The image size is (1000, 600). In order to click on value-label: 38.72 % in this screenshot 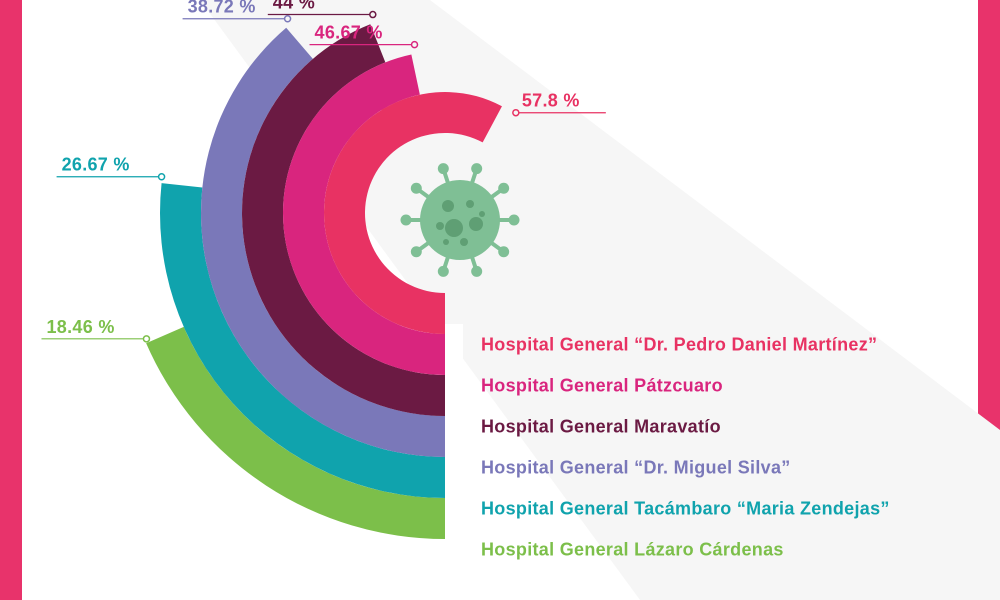, I will do `click(222, 8)`.